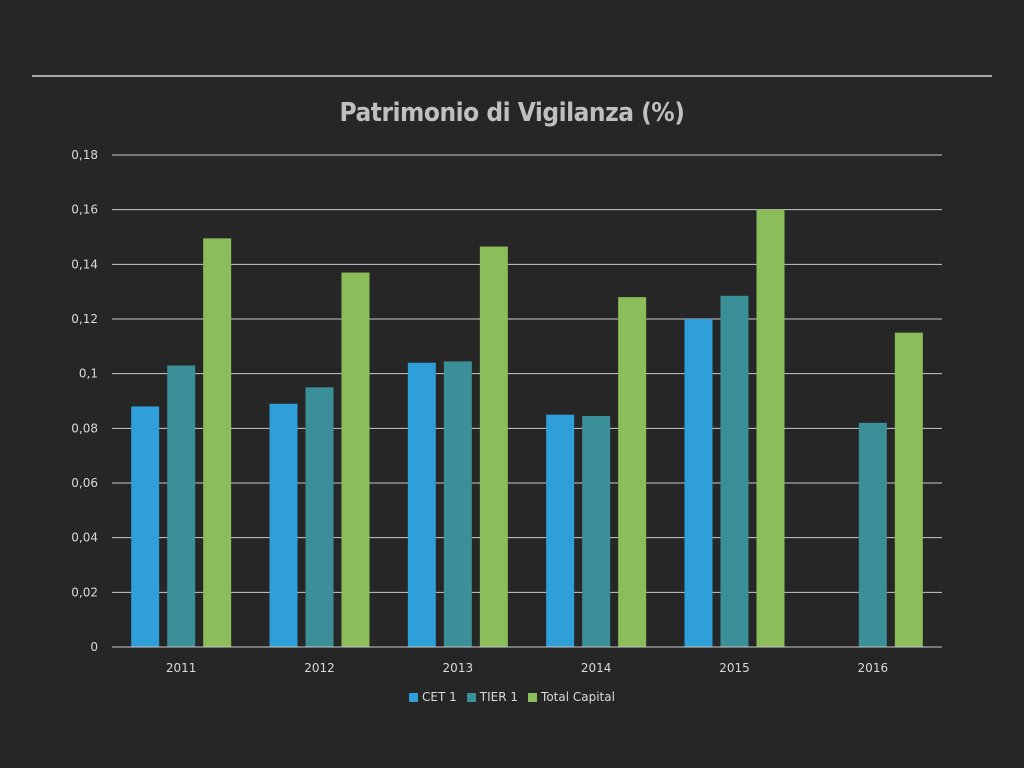 This screenshot has height=768, width=1024. I want to click on x-tick-label: 2012, so click(319, 668).